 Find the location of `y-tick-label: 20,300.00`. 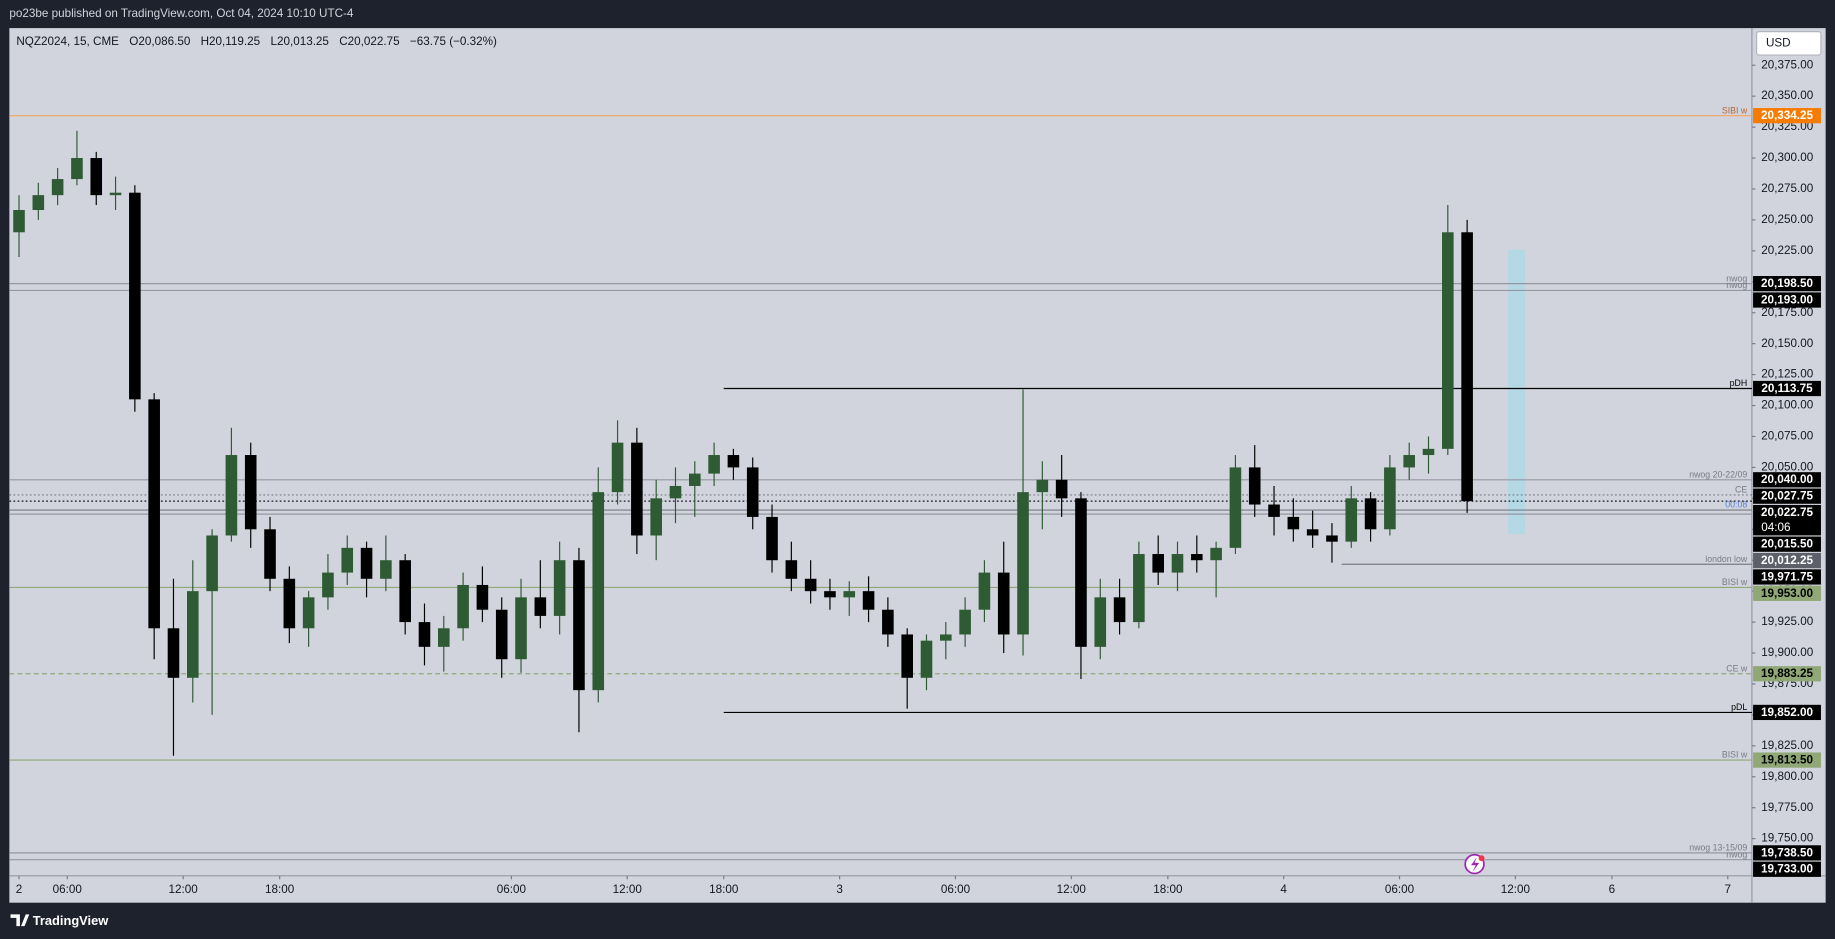

y-tick-label: 20,300.00 is located at coordinates (1787, 157).